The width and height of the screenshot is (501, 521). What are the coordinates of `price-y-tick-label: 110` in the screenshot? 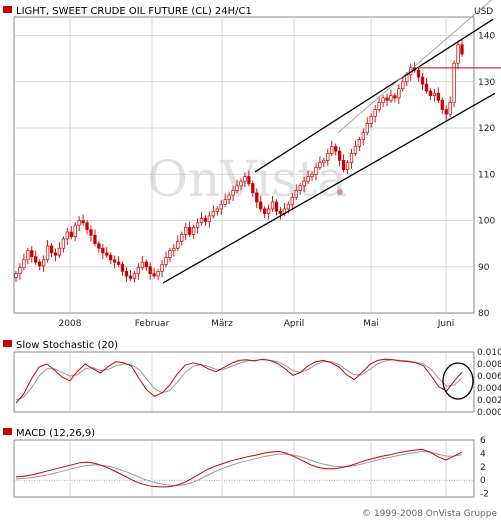 It's located at (486, 175).